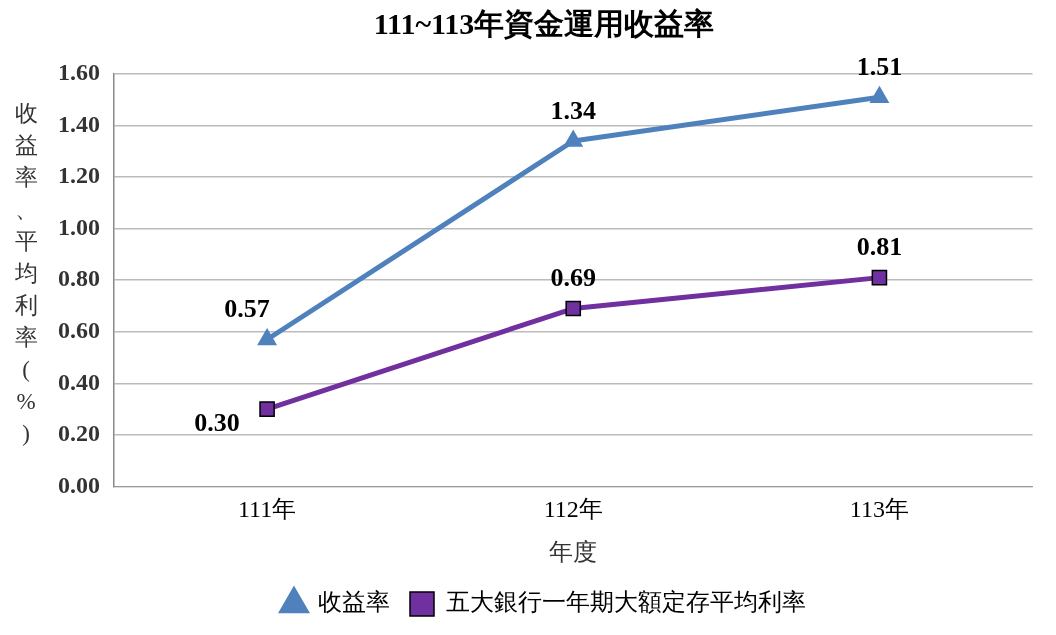 This screenshot has height=635, width=1056. Describe the element at coordinates (79, 329) in the screenshot. I see `y-tick-label: 0.60` at that location.